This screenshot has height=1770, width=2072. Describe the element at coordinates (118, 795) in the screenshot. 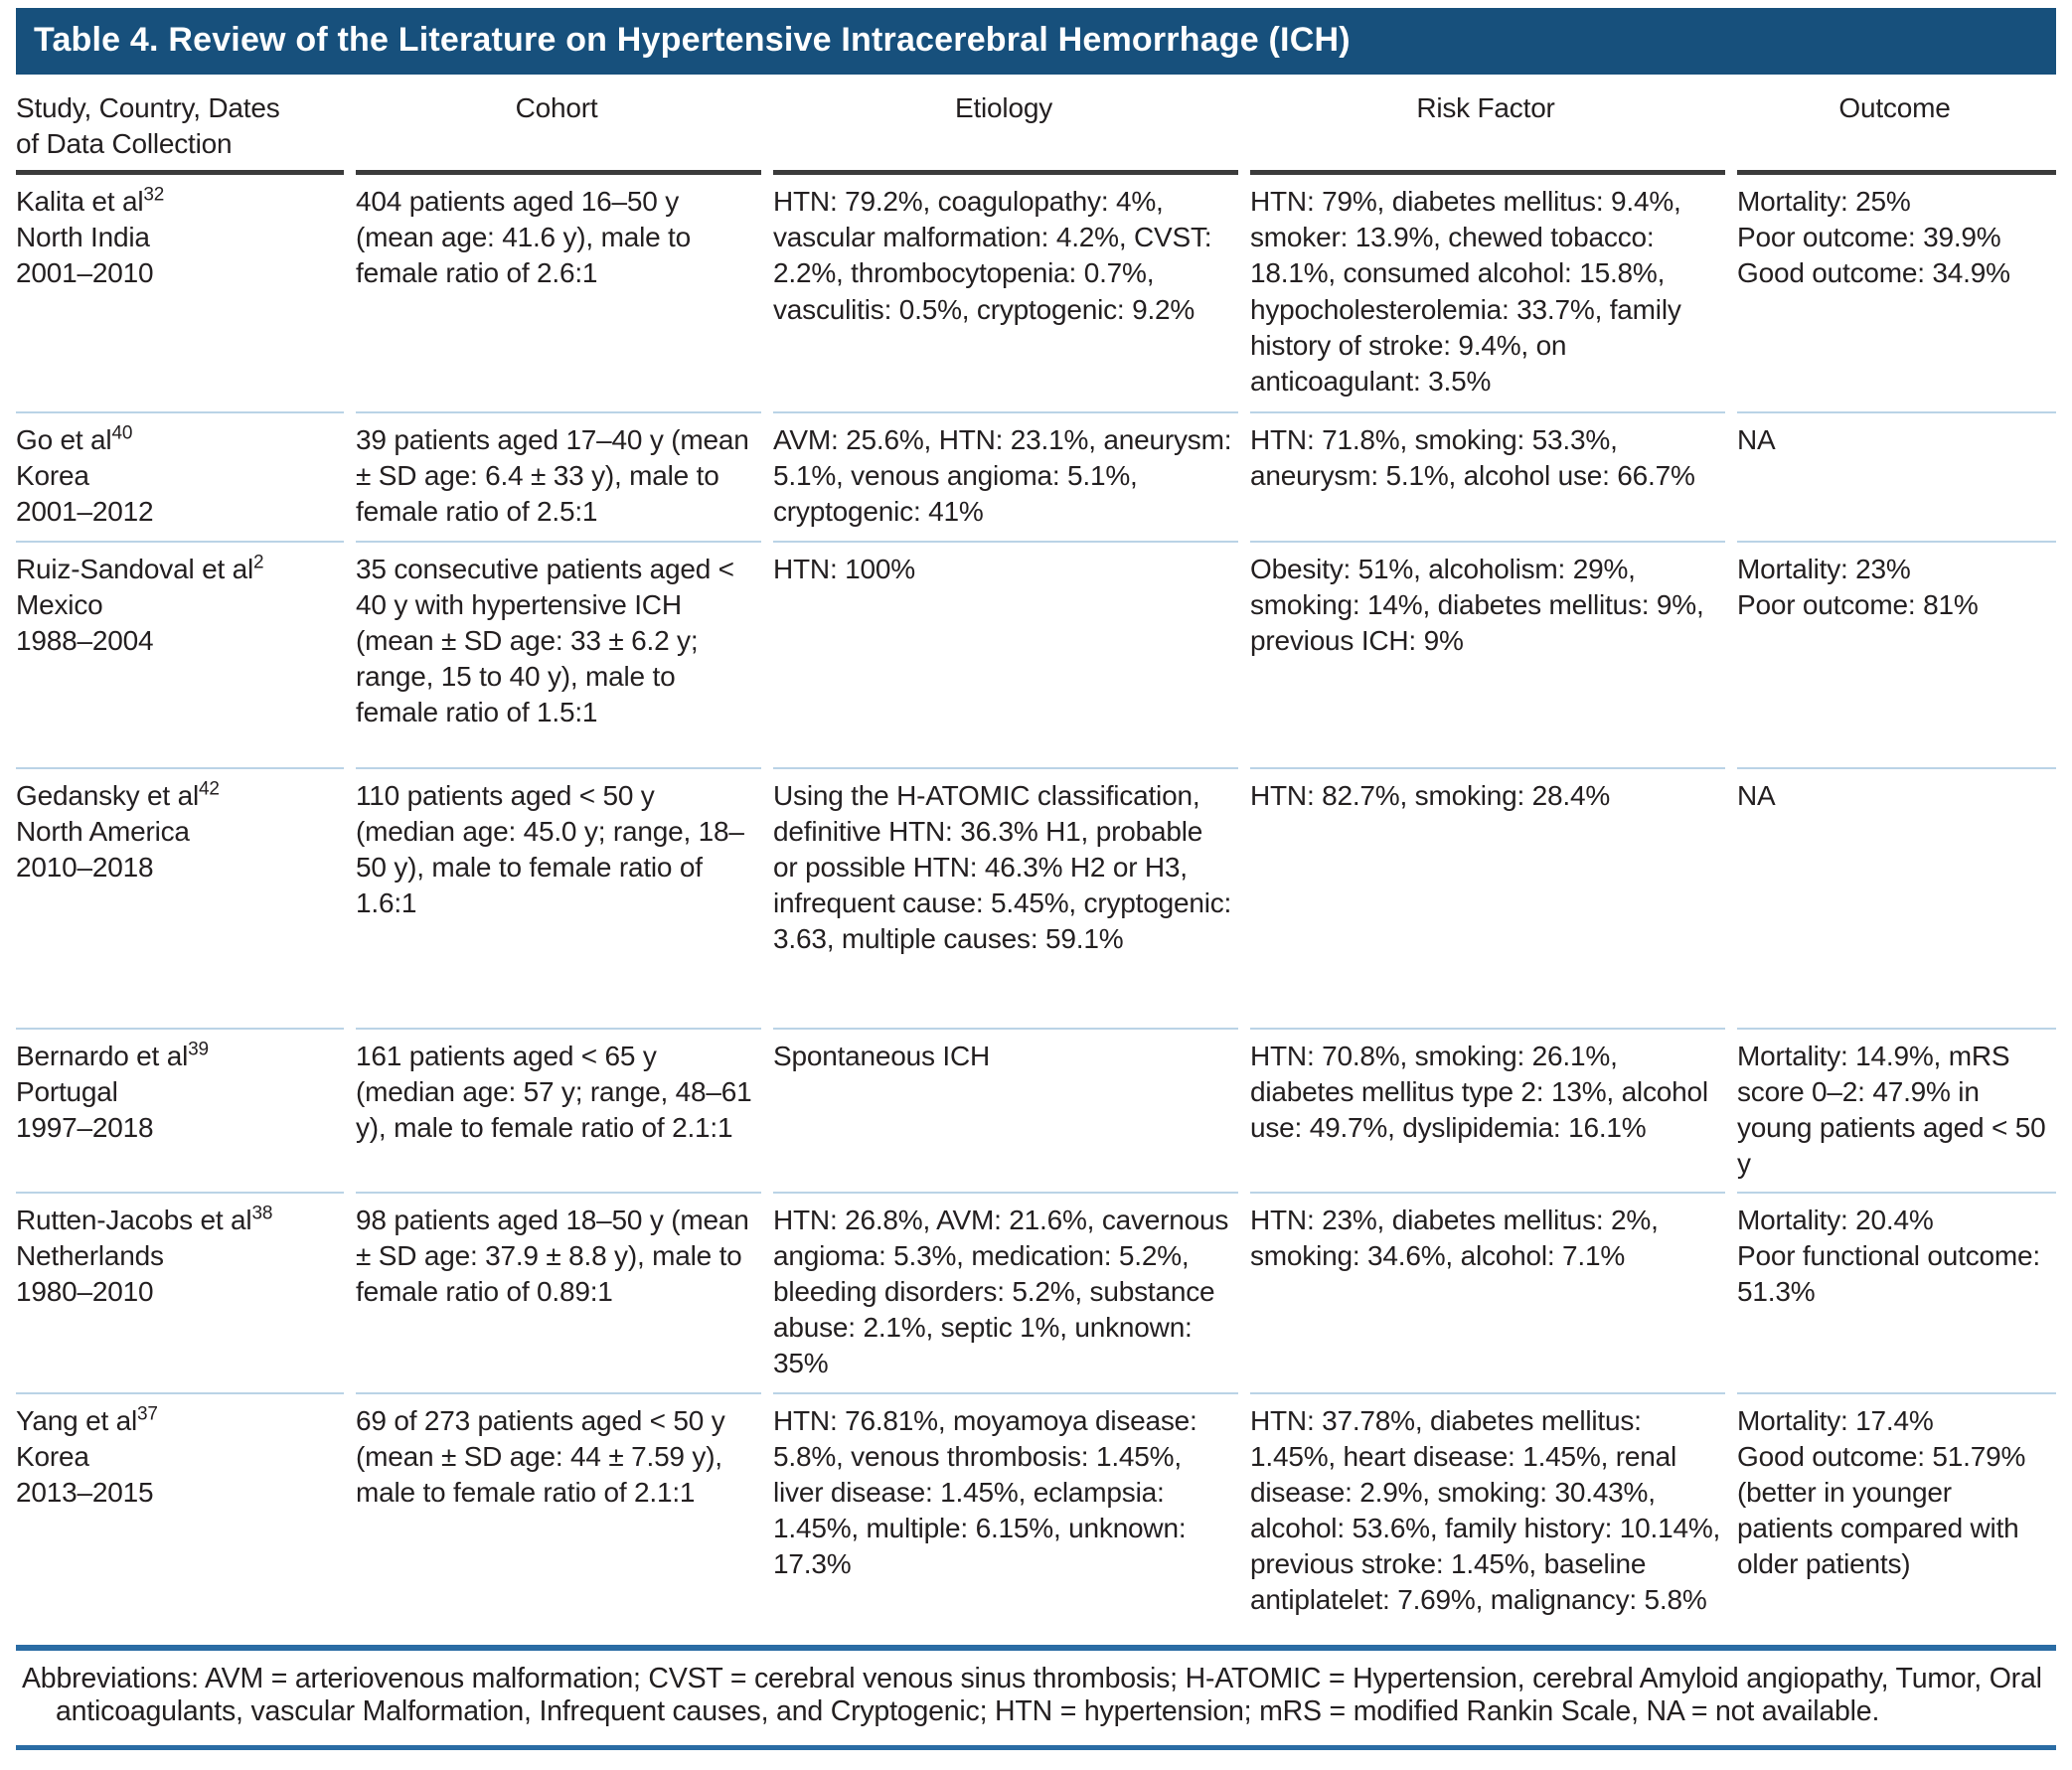

I see `study-name: Gedansky et al42` at that location.